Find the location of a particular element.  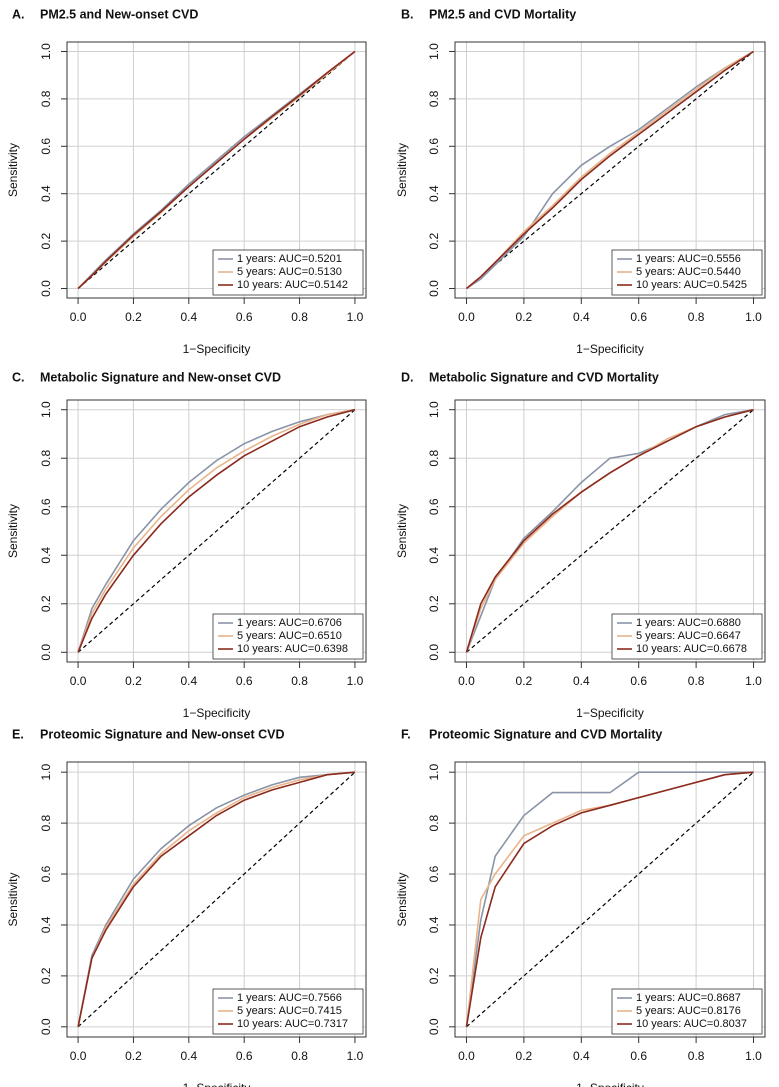

panel-label: D. is located at coordinates (407, 377).